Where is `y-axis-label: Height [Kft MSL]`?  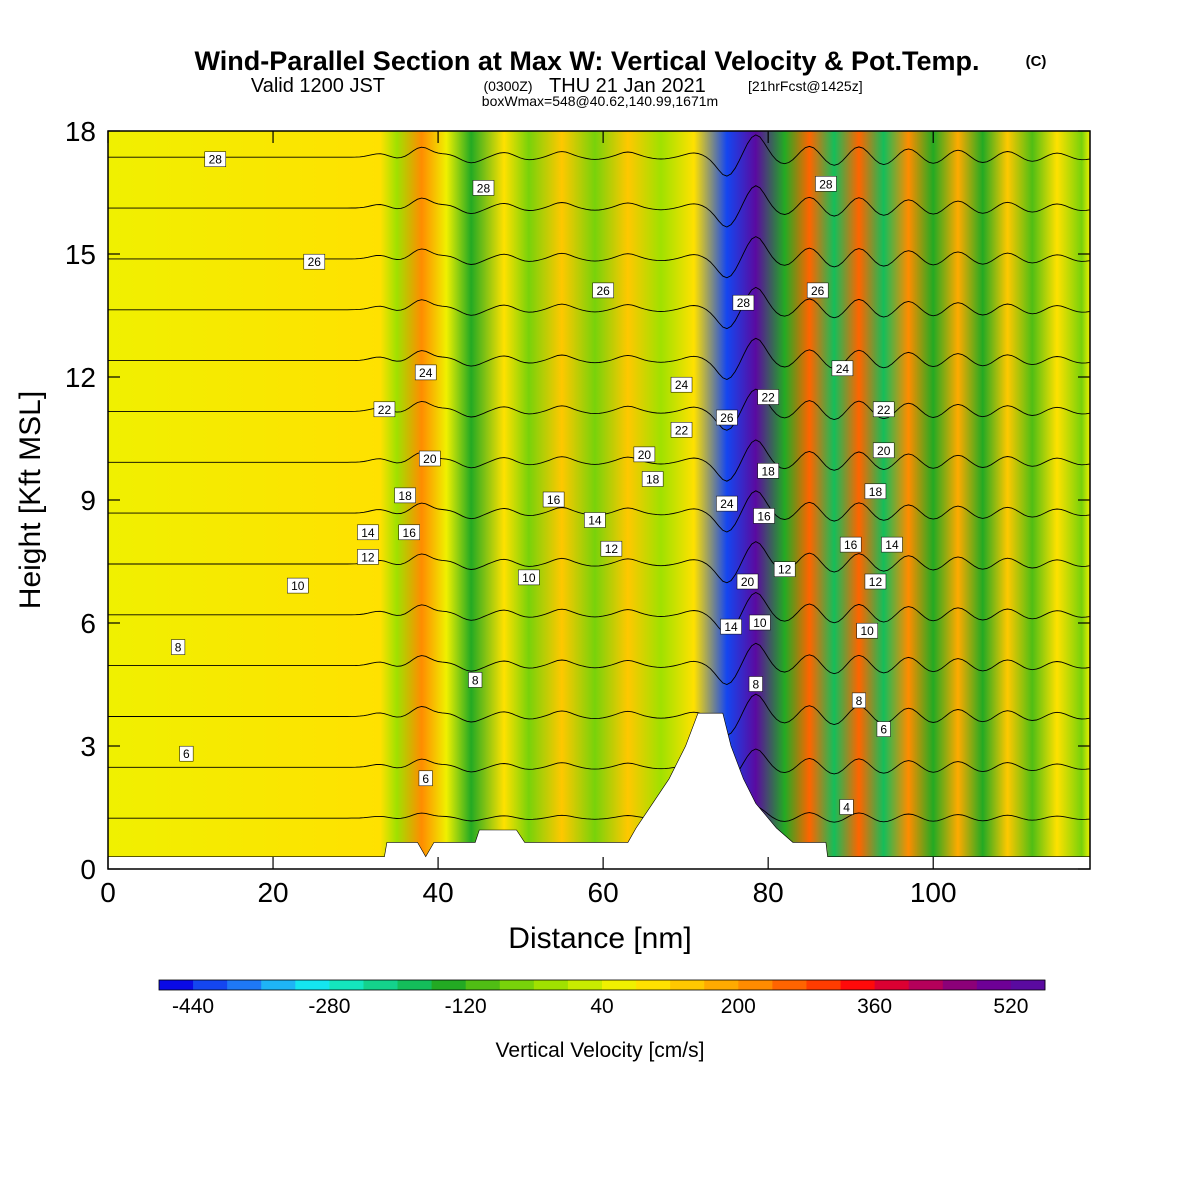 y-axis-label: Height [Kft MSL] is located at coordinates (30, 500).